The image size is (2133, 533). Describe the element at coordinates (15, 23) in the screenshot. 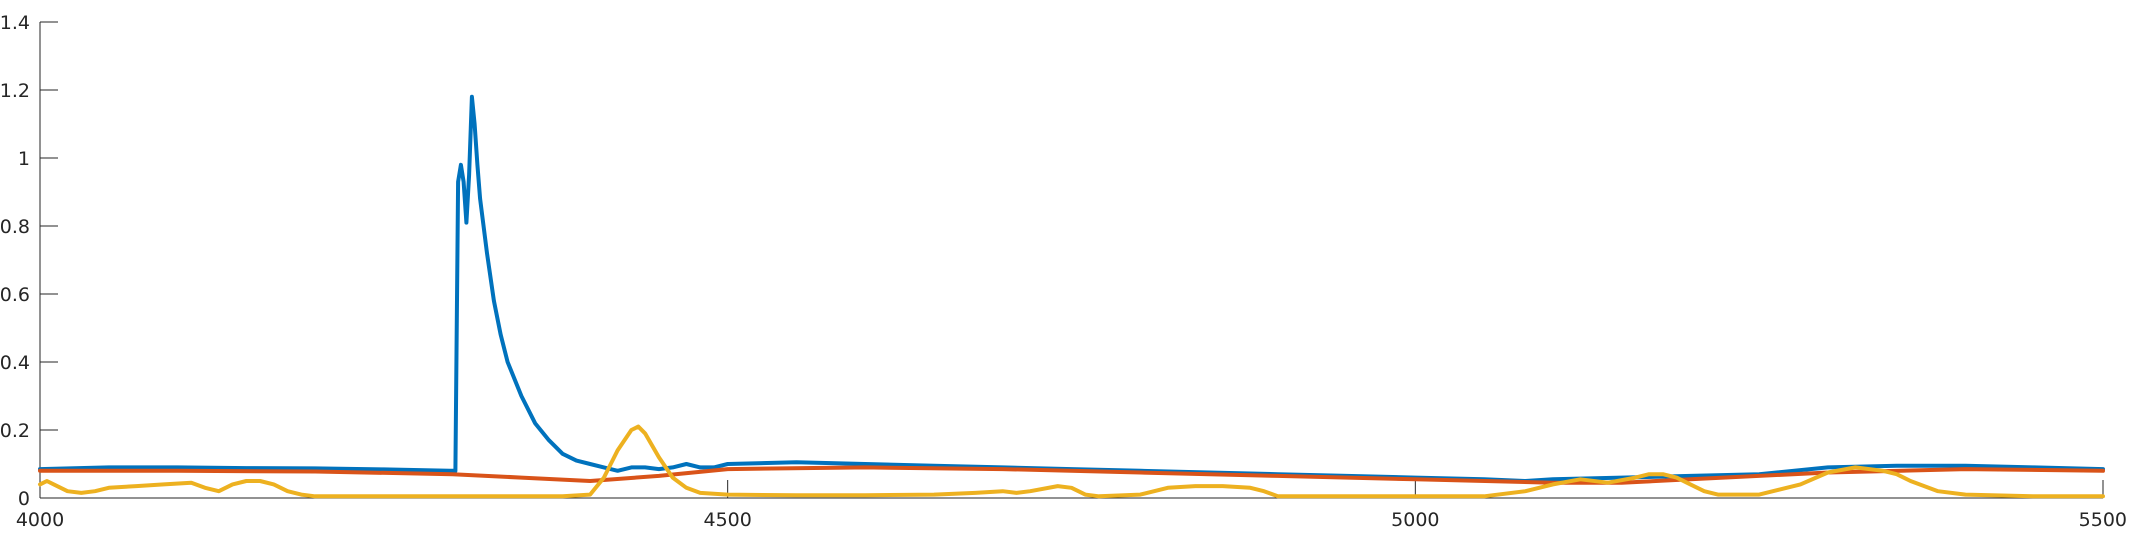

I see `y-tick-label: 1.4` at that location.